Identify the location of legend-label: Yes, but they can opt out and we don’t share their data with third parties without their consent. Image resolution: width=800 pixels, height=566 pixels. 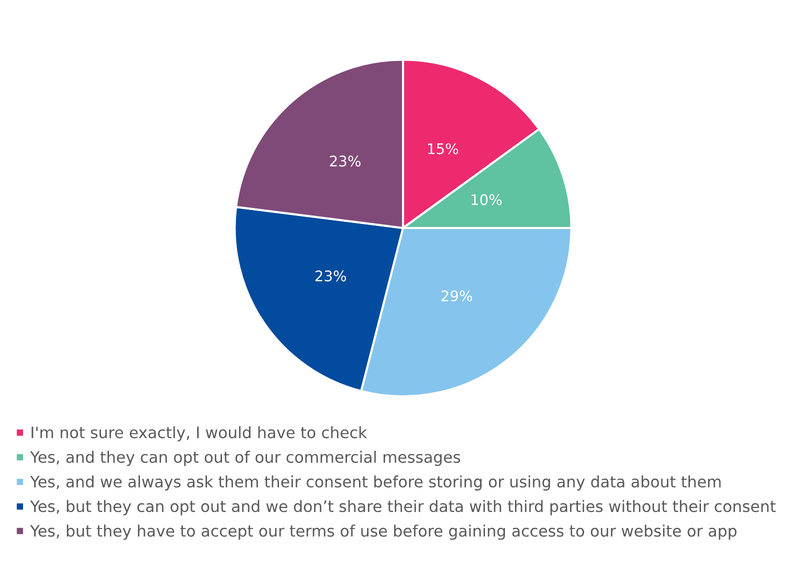
(403, 508).